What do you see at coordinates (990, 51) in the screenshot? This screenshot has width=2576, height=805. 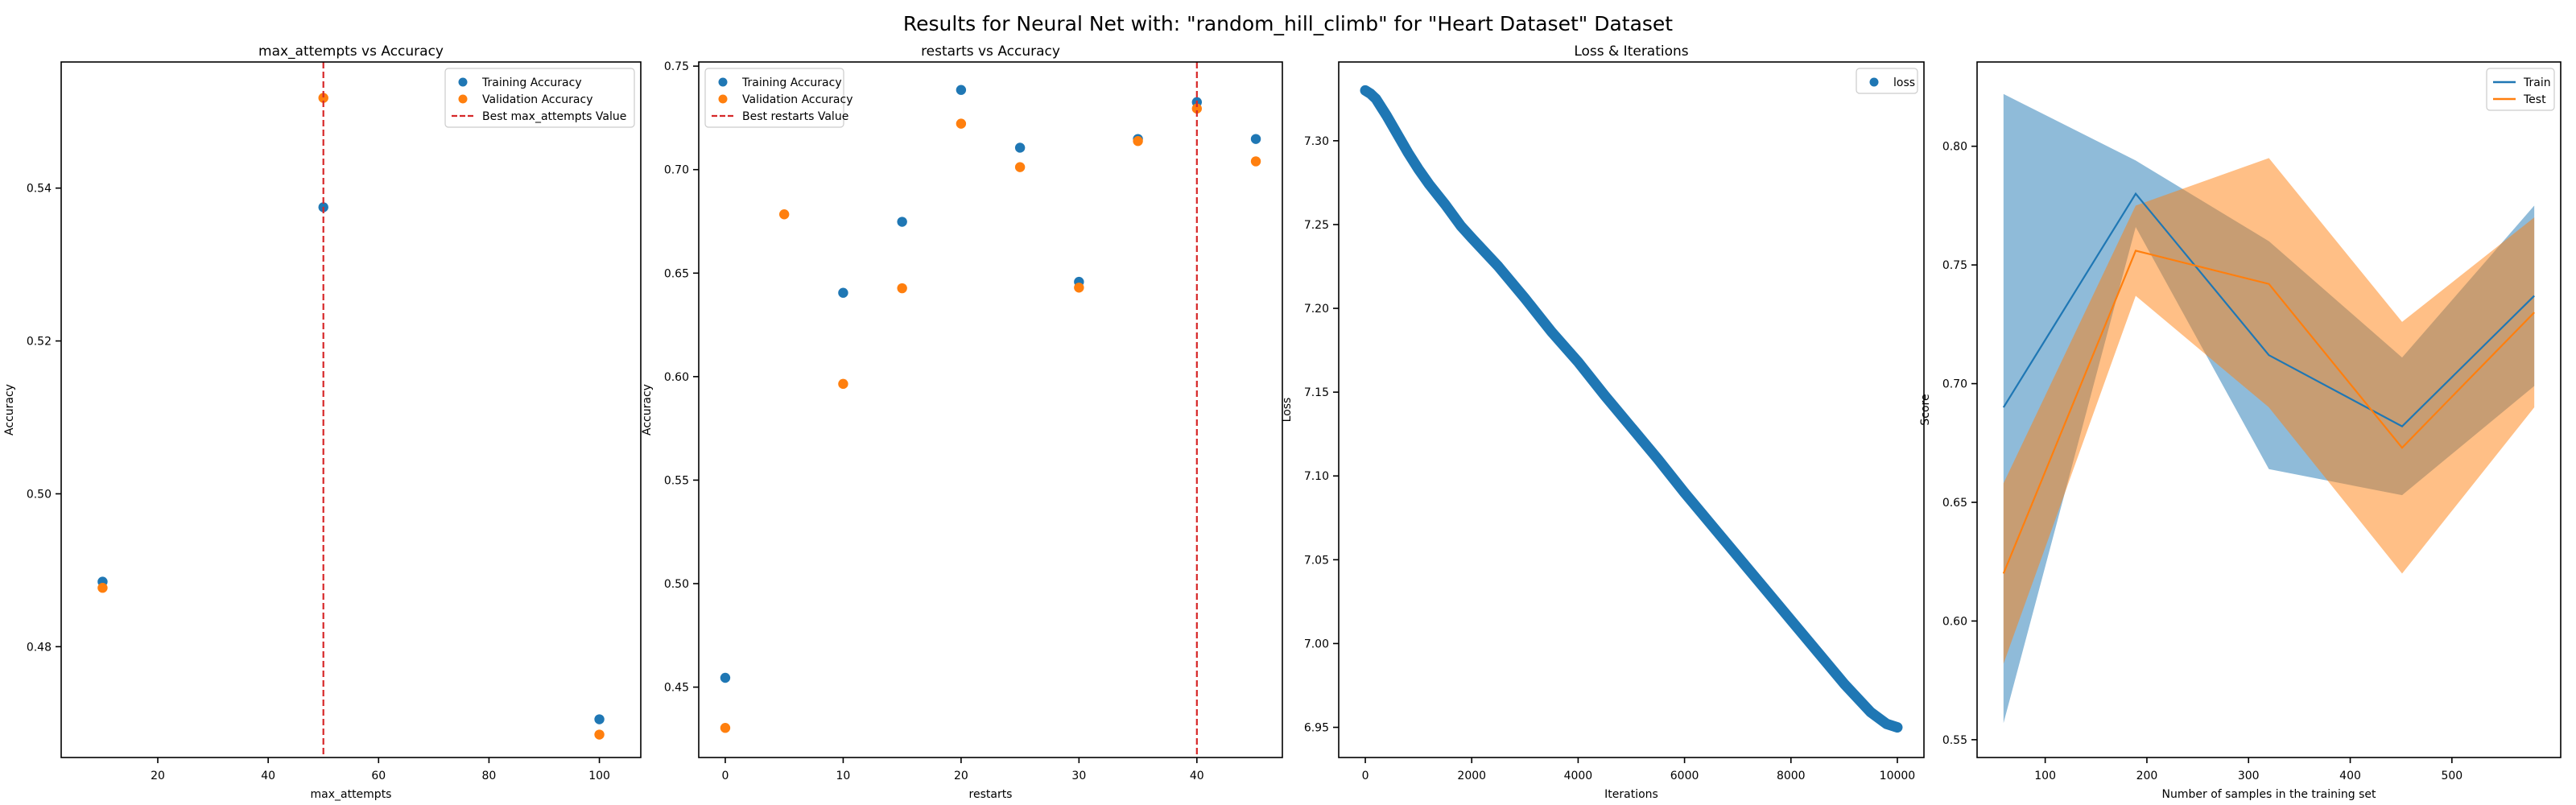 I see `chart-title: restarts vs Accuracy` at bounding box center [990, 51].